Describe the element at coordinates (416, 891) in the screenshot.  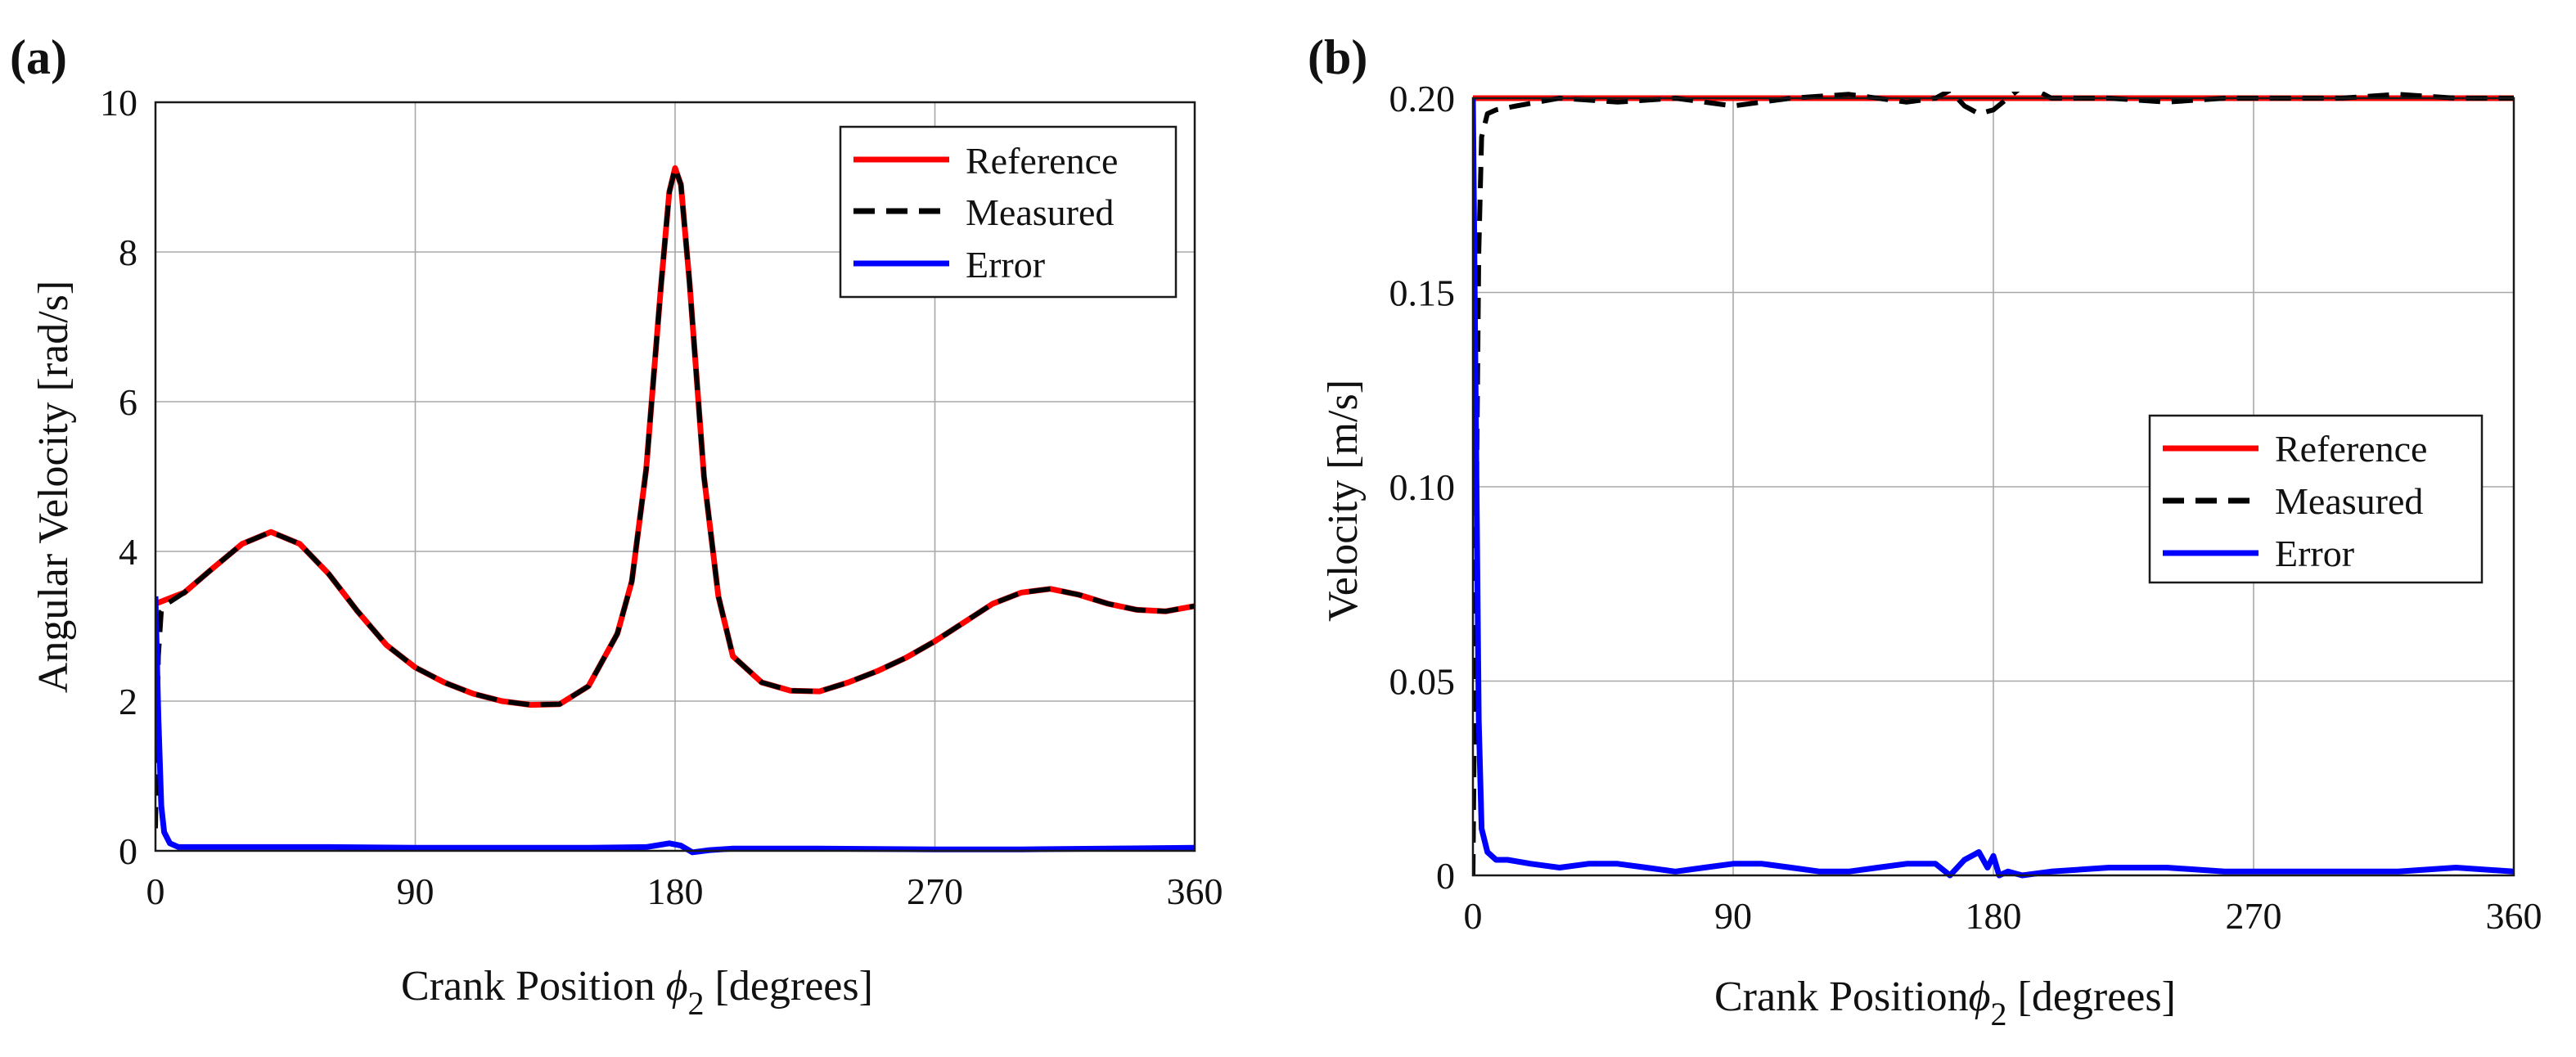
I see `panel-a-x-tick-label-1: 90` at that location.